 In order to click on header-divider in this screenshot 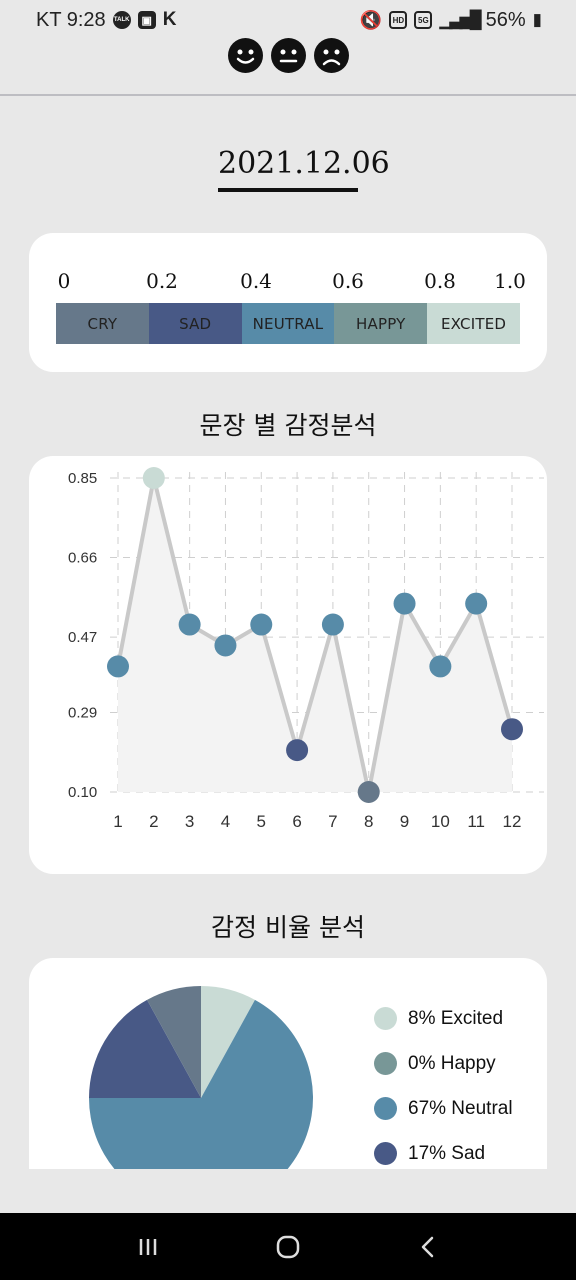, I will do `click(288, 95)`.